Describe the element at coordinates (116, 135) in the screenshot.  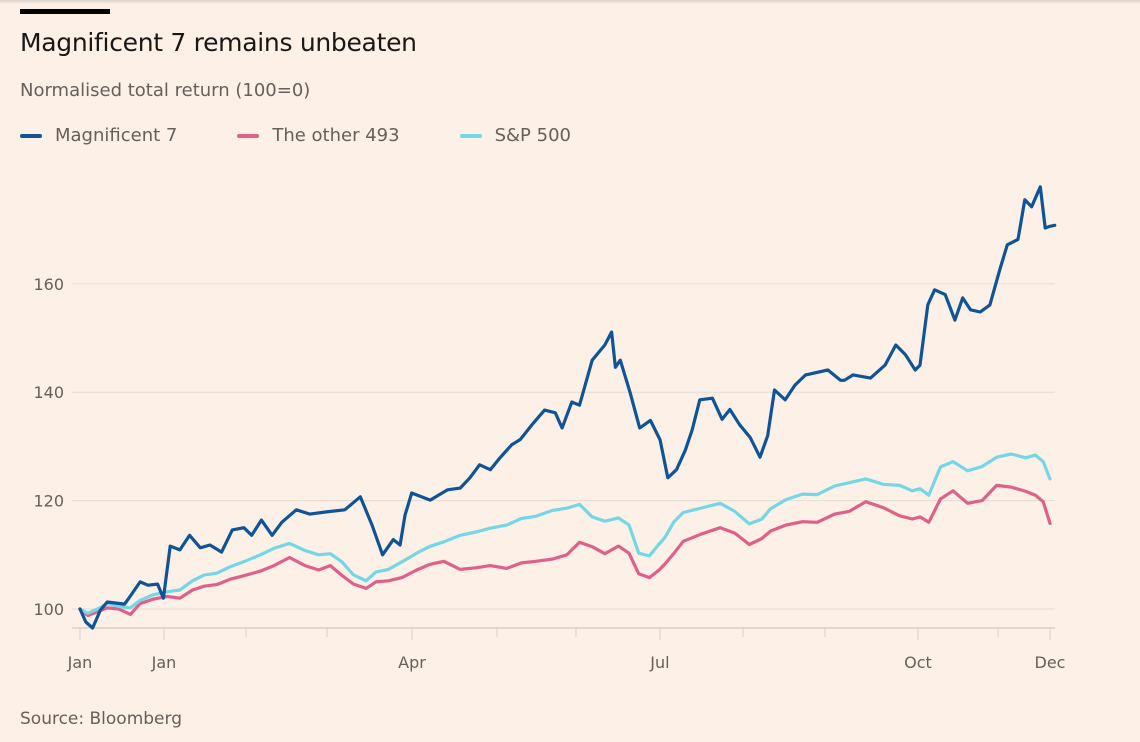
I see `legend-label-mag7: Magnificent 7` at that location.